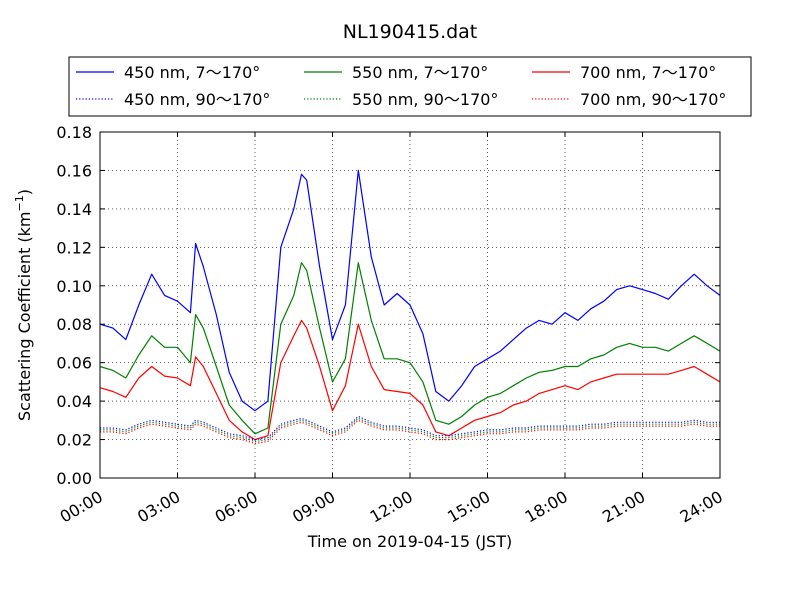 The height and width of the screenshot is (600, 800). What do you see at coordinates (197, 99) in the screenshot?
I see `legend-label: 450 nm, 90～170°` at bounding box center [197, 99].